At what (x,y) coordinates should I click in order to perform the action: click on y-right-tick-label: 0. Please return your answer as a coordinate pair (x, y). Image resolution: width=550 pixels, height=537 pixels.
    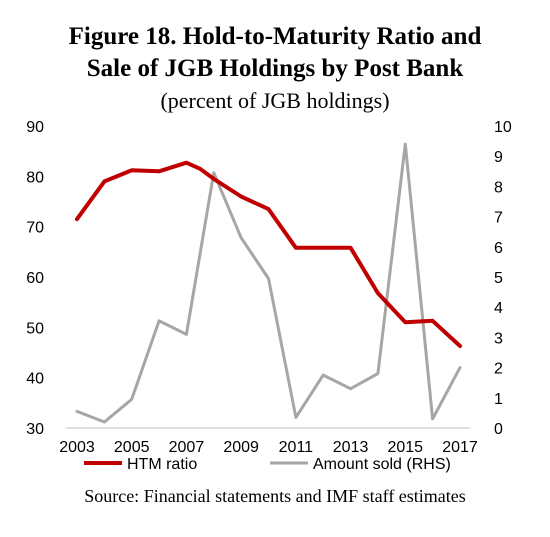
    Looking at the image, I should click on (498, 429).